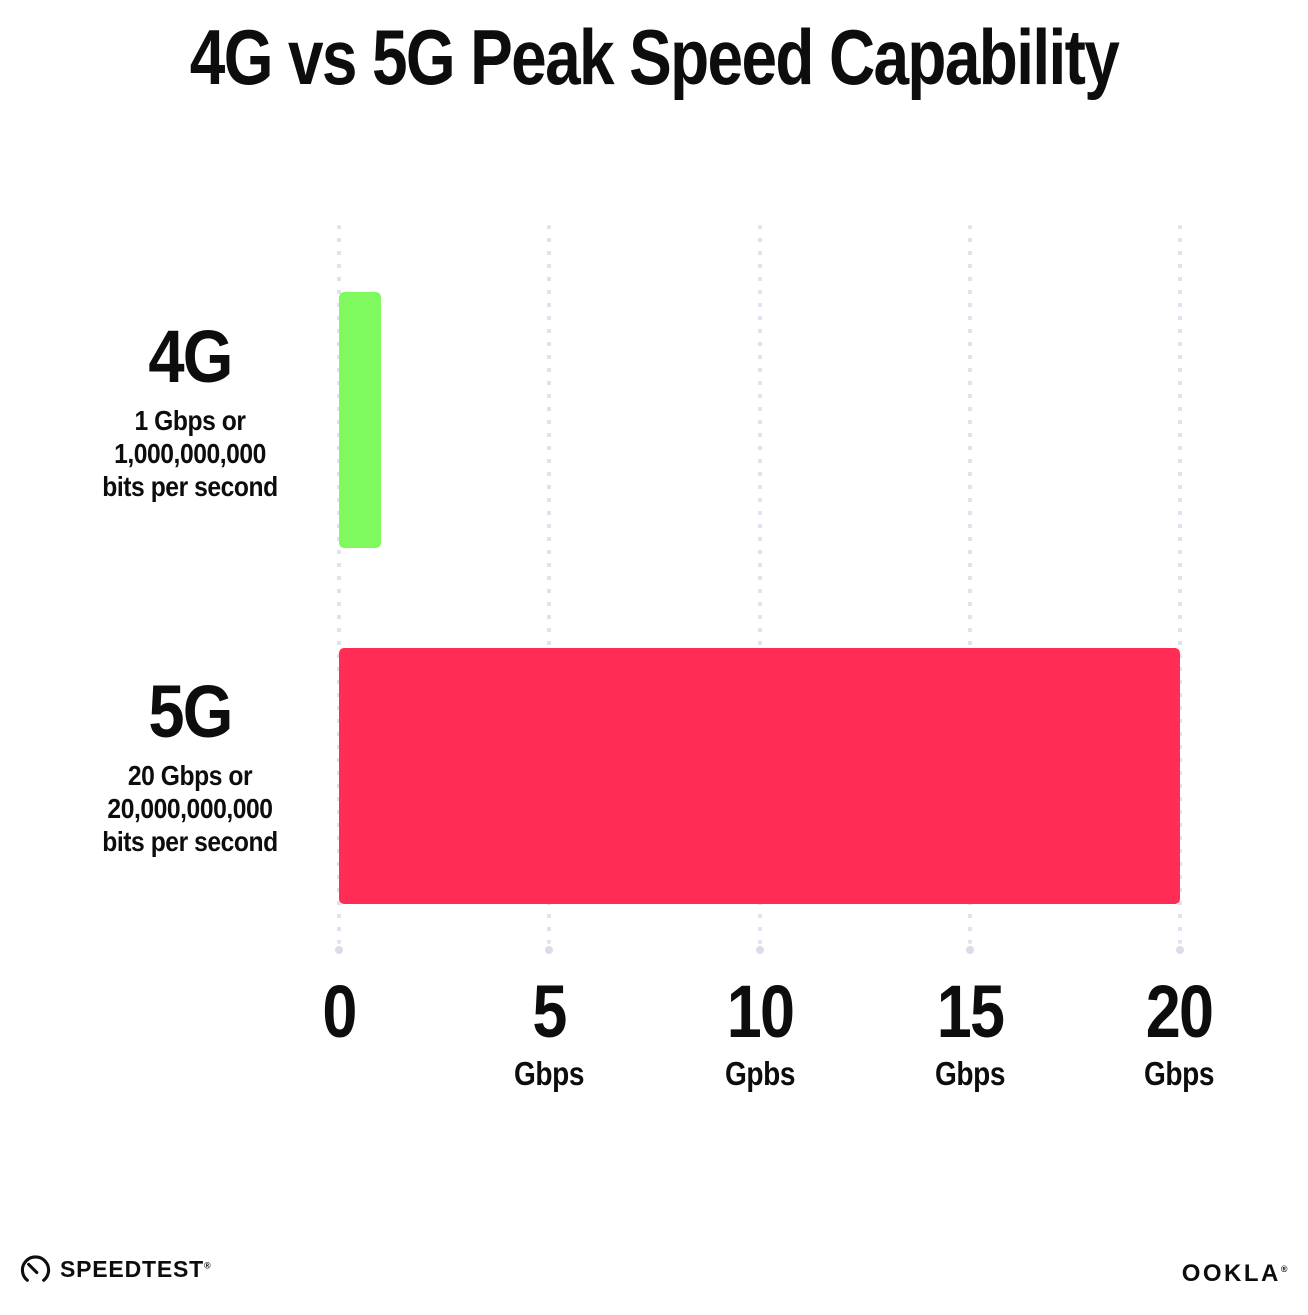 The image size is (1308, 1315). What do you see at coordinates (190, 356) in the screenshot?
I see `row-label-4g-title: 4G` at bounding box center [190, 356].